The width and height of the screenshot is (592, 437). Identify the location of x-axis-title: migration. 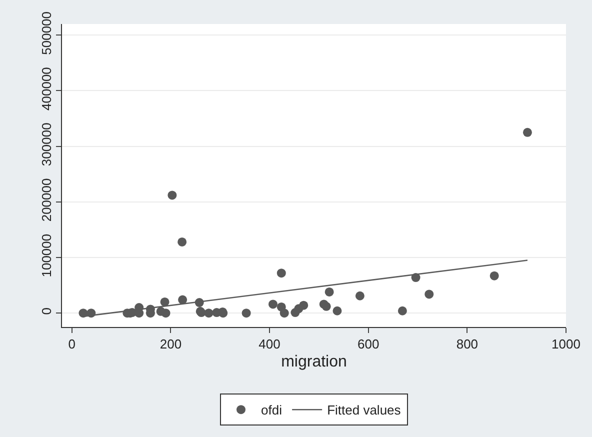
(314, 361).